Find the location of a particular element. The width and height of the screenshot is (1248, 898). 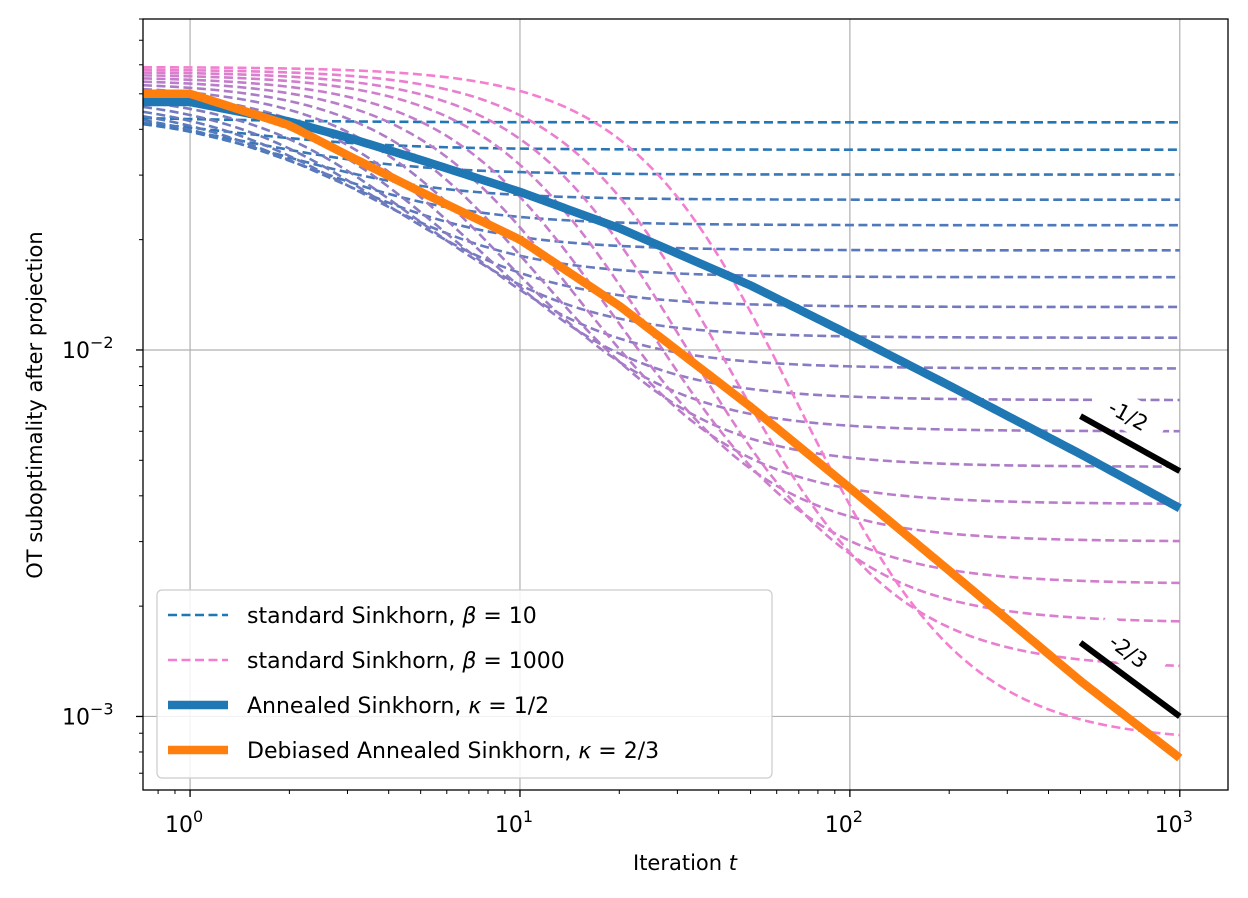

legend-label-value: = 1/2 is located at coordinates (515, 706).